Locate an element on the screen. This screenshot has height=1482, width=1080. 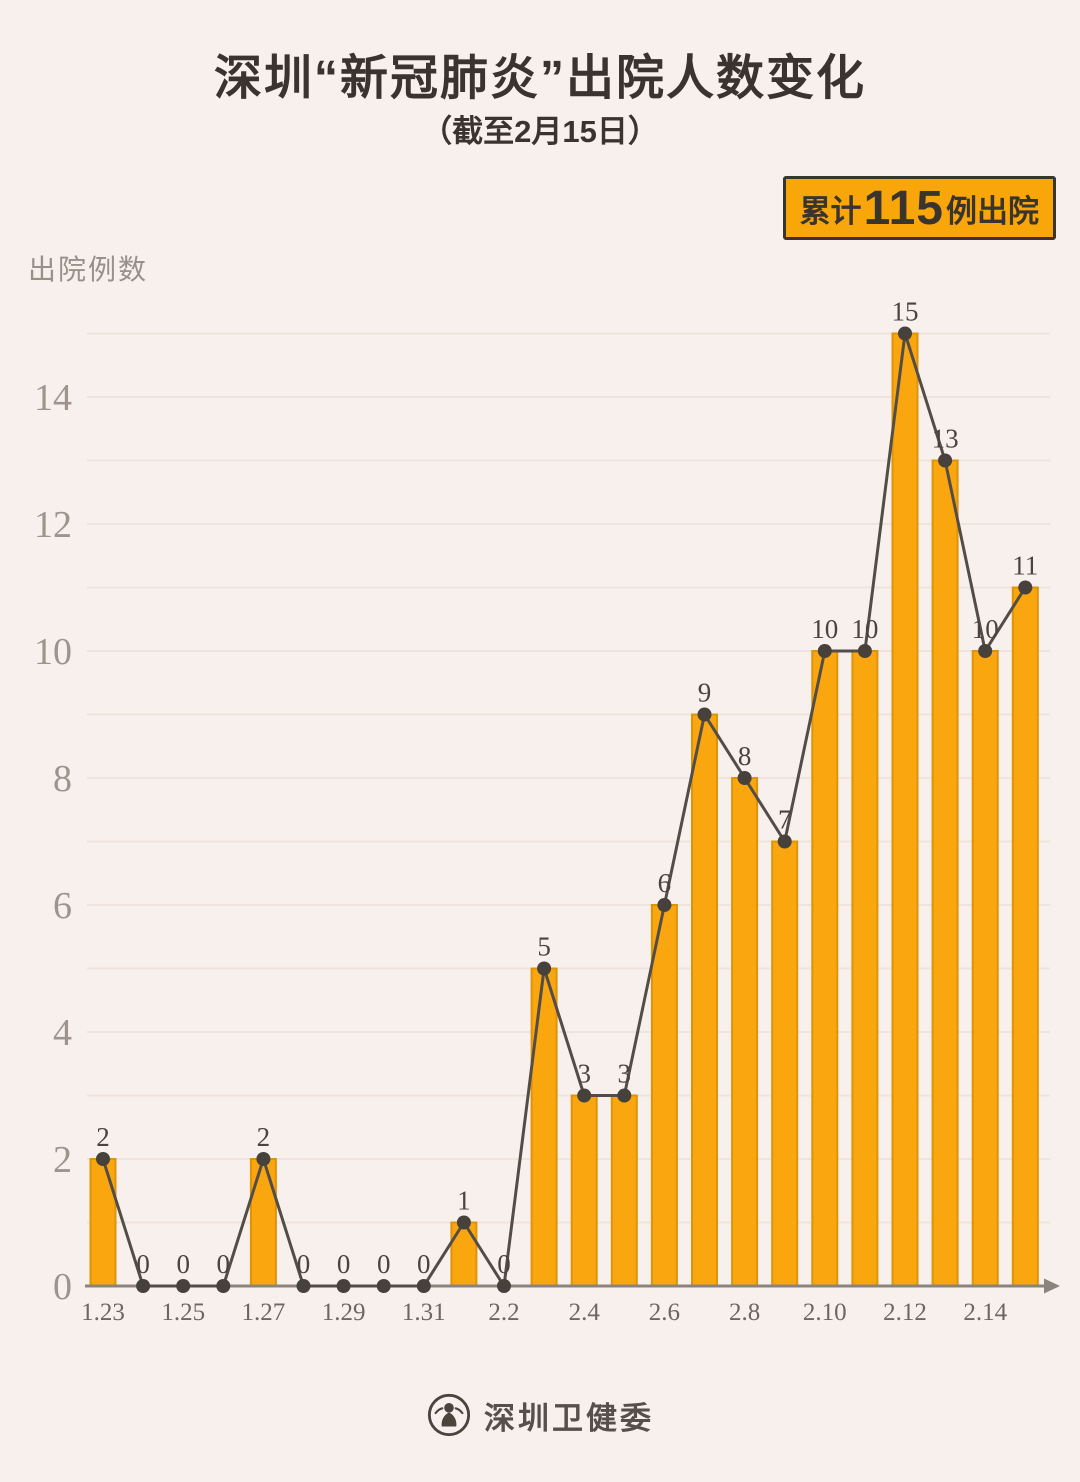
chart-data-label: 11 is located at coordinates (1025, 566).